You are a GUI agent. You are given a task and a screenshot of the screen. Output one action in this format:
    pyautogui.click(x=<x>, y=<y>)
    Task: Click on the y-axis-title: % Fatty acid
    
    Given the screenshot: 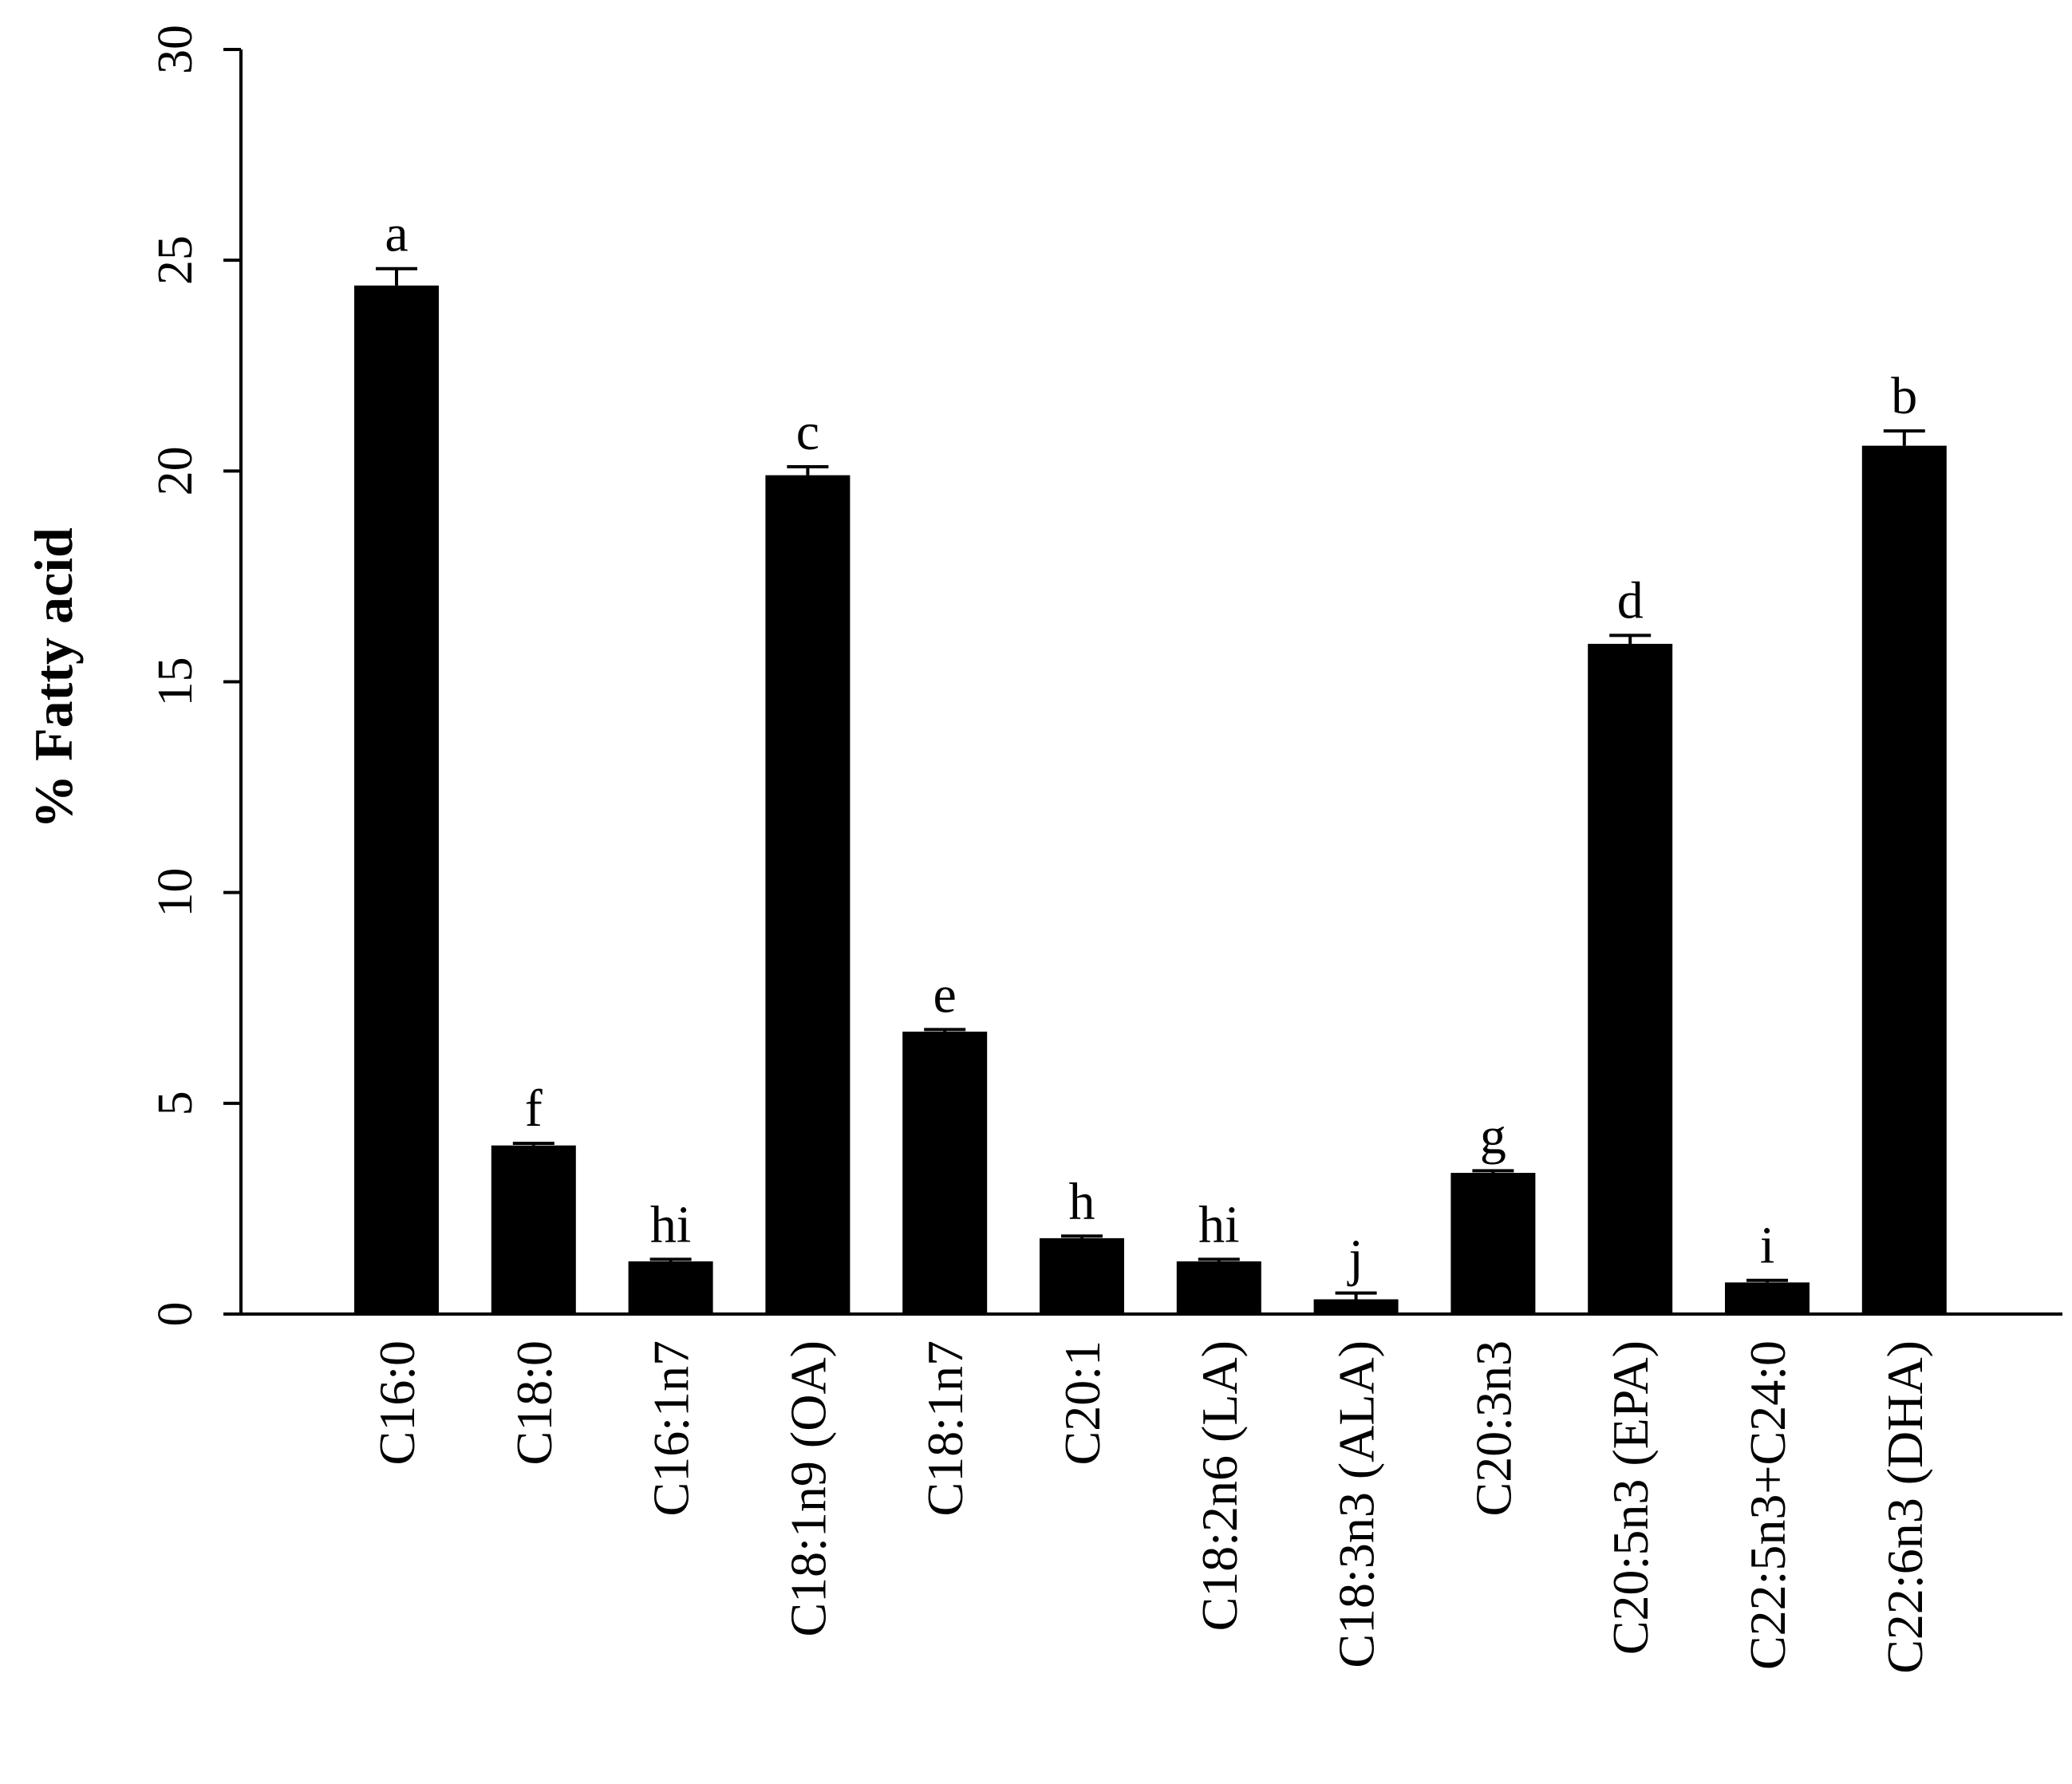 What is the action you would take?
    pyautogui.click(x=53, y=678)
    